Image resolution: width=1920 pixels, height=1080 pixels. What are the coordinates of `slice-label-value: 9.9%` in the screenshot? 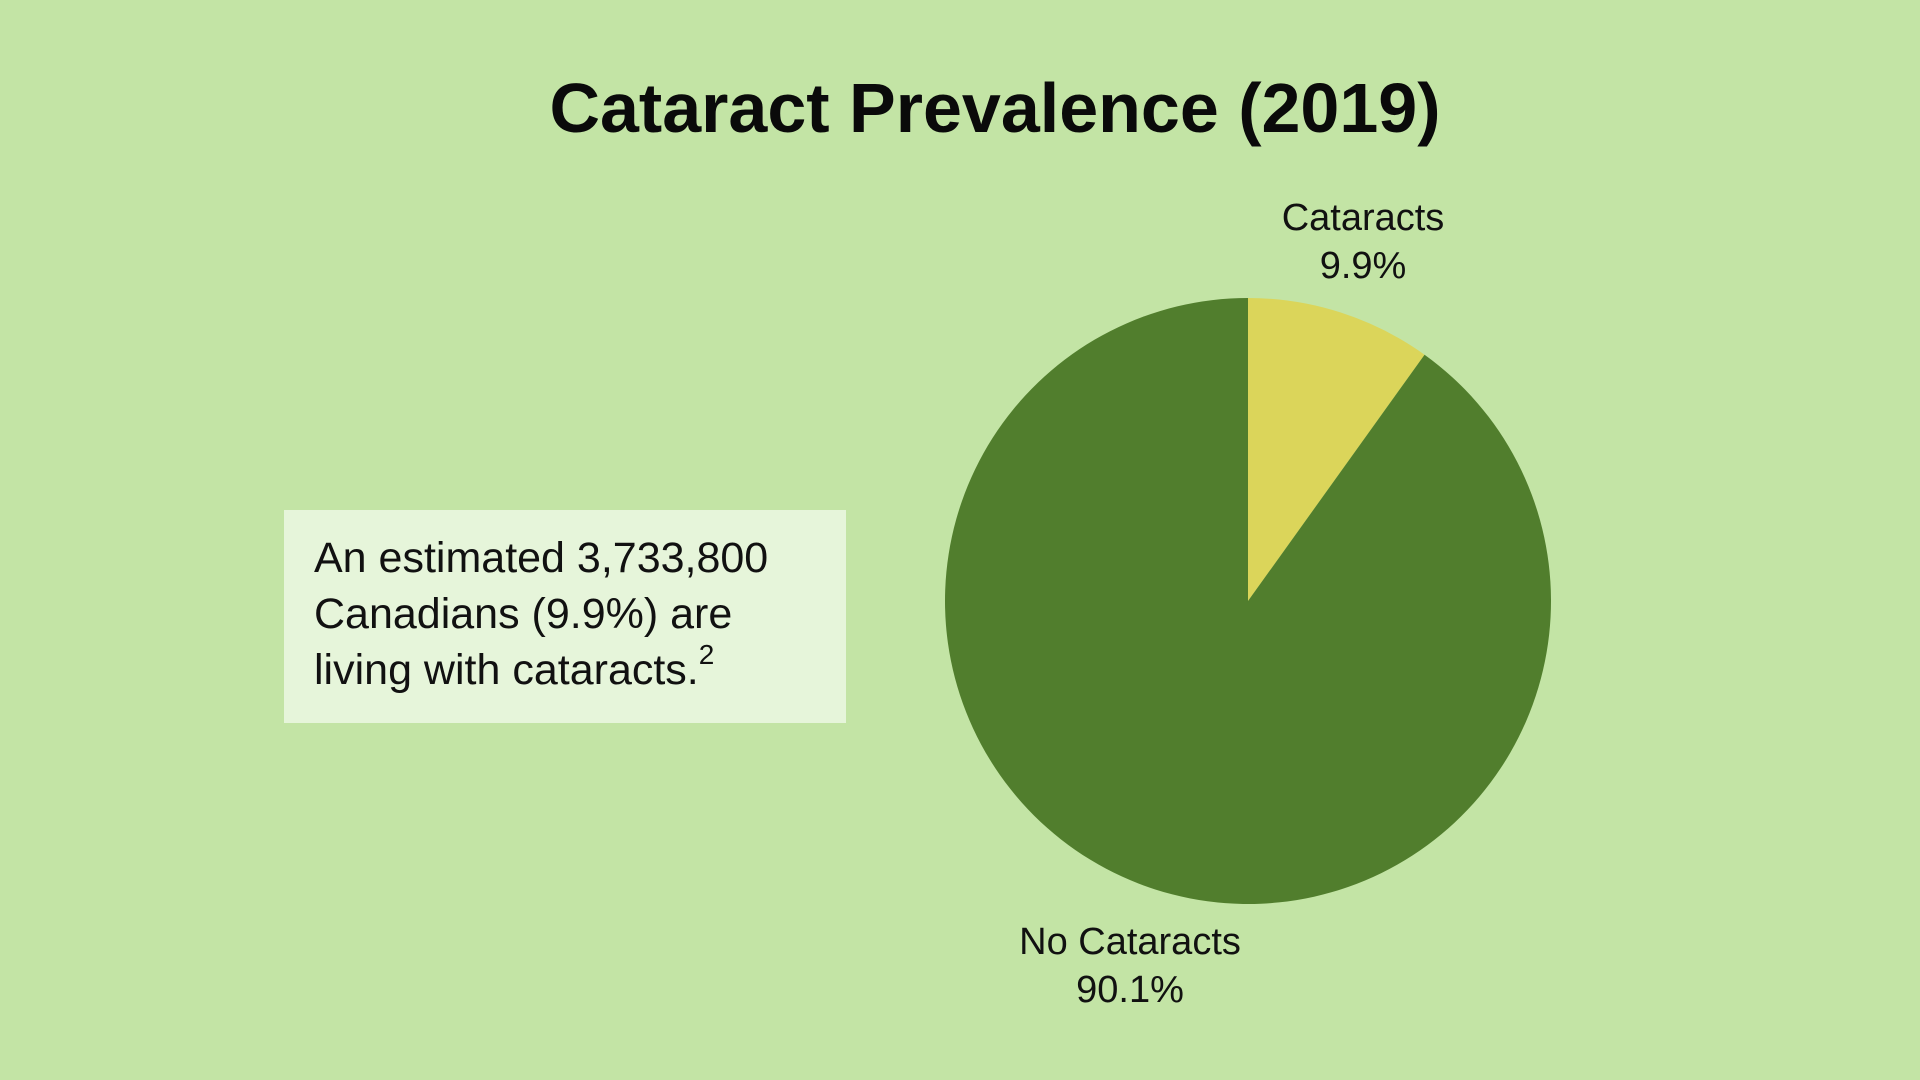 It's located at (1363, 266).